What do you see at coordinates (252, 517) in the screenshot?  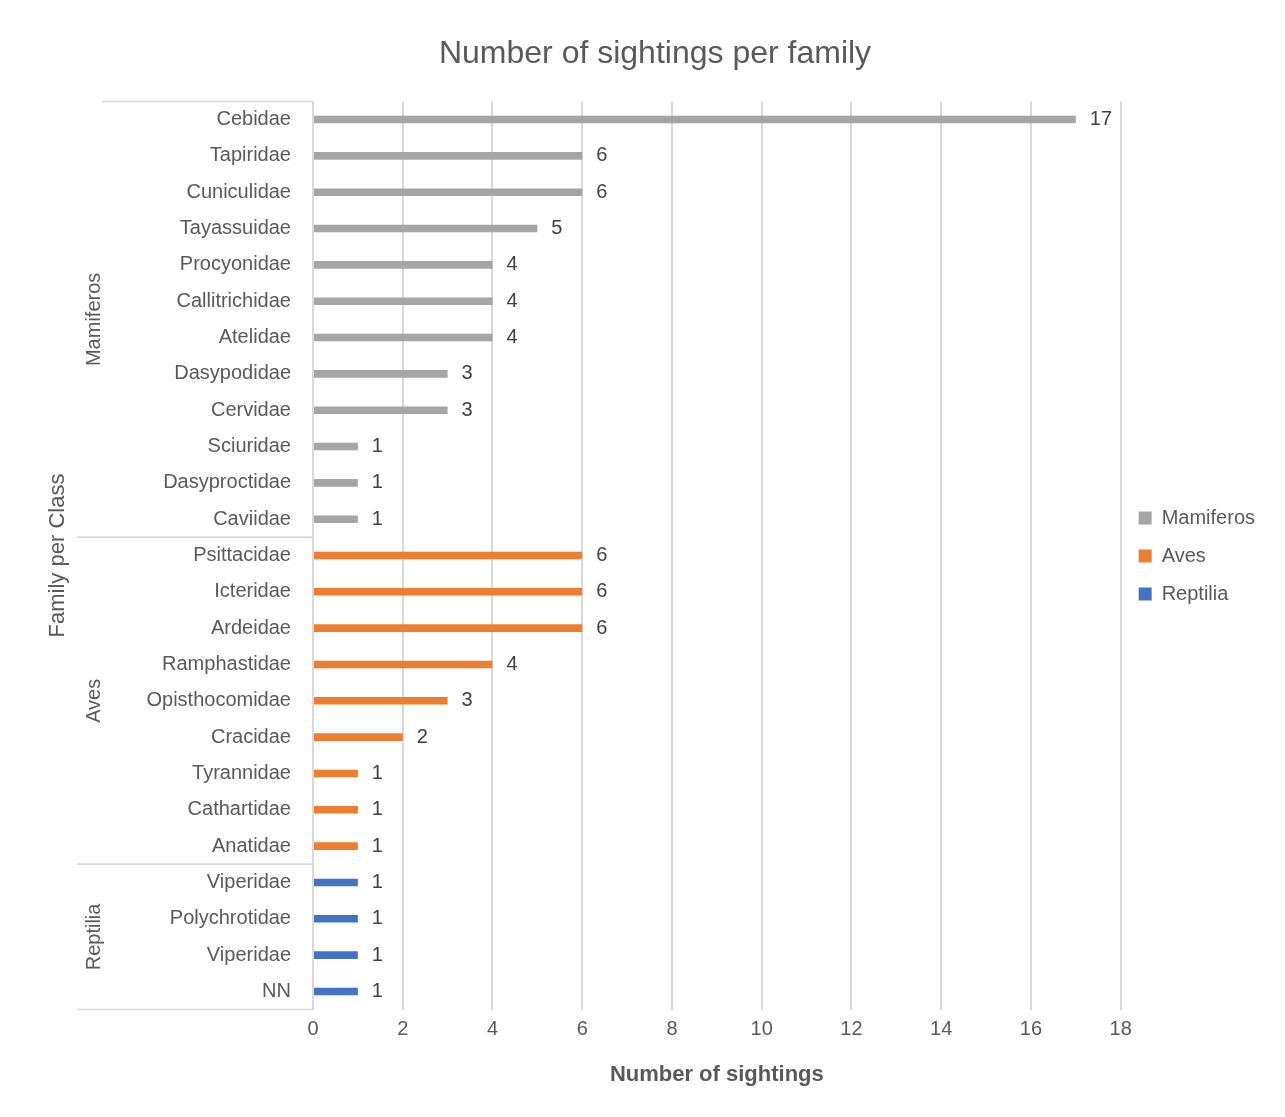 I see `y-tick-label: Caviidae` at bounding box center [252, 517].